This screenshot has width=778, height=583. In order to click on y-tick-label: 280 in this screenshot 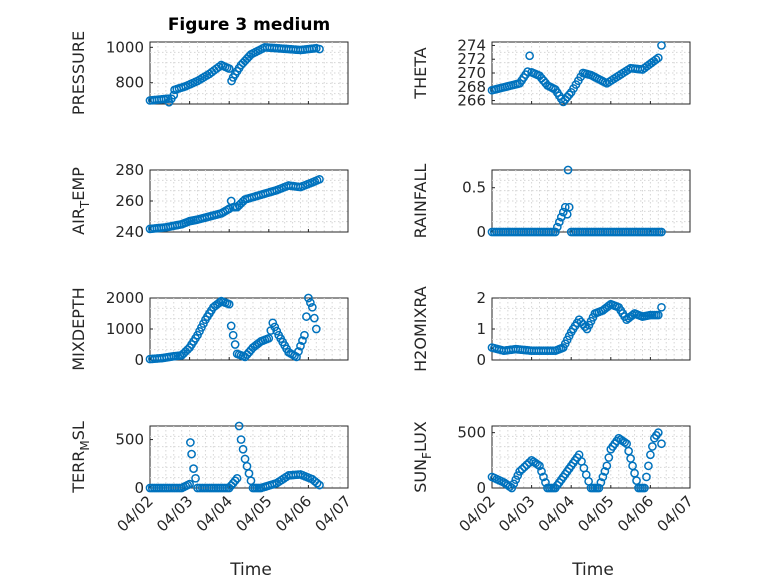, I will do `click(129, 170)`.